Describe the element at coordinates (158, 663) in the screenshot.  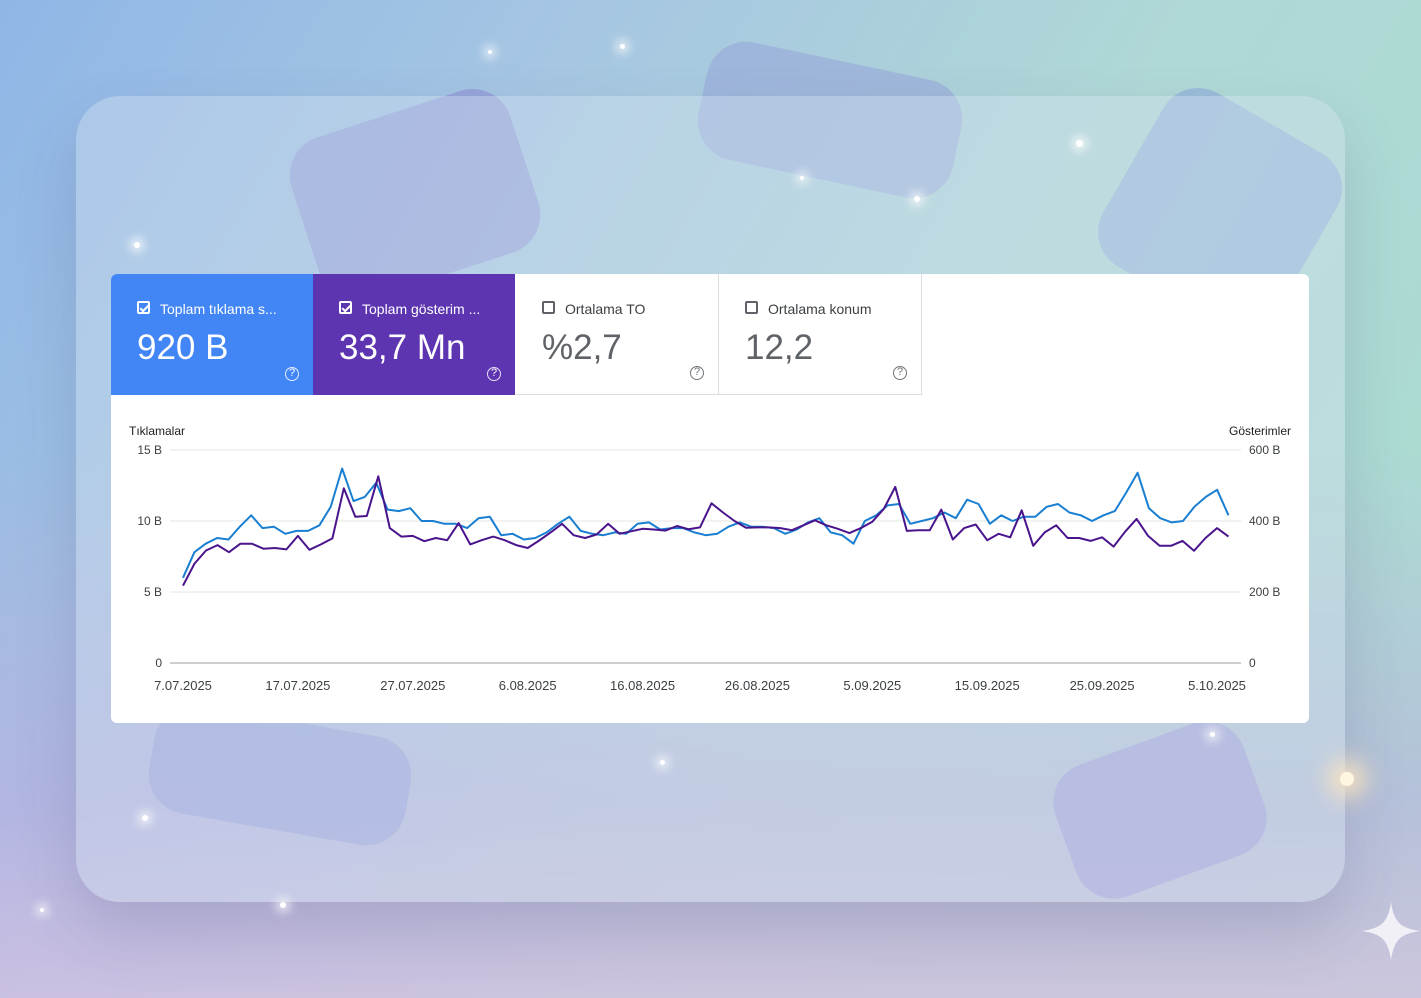
I see `left-tick-label: 0` at that location.